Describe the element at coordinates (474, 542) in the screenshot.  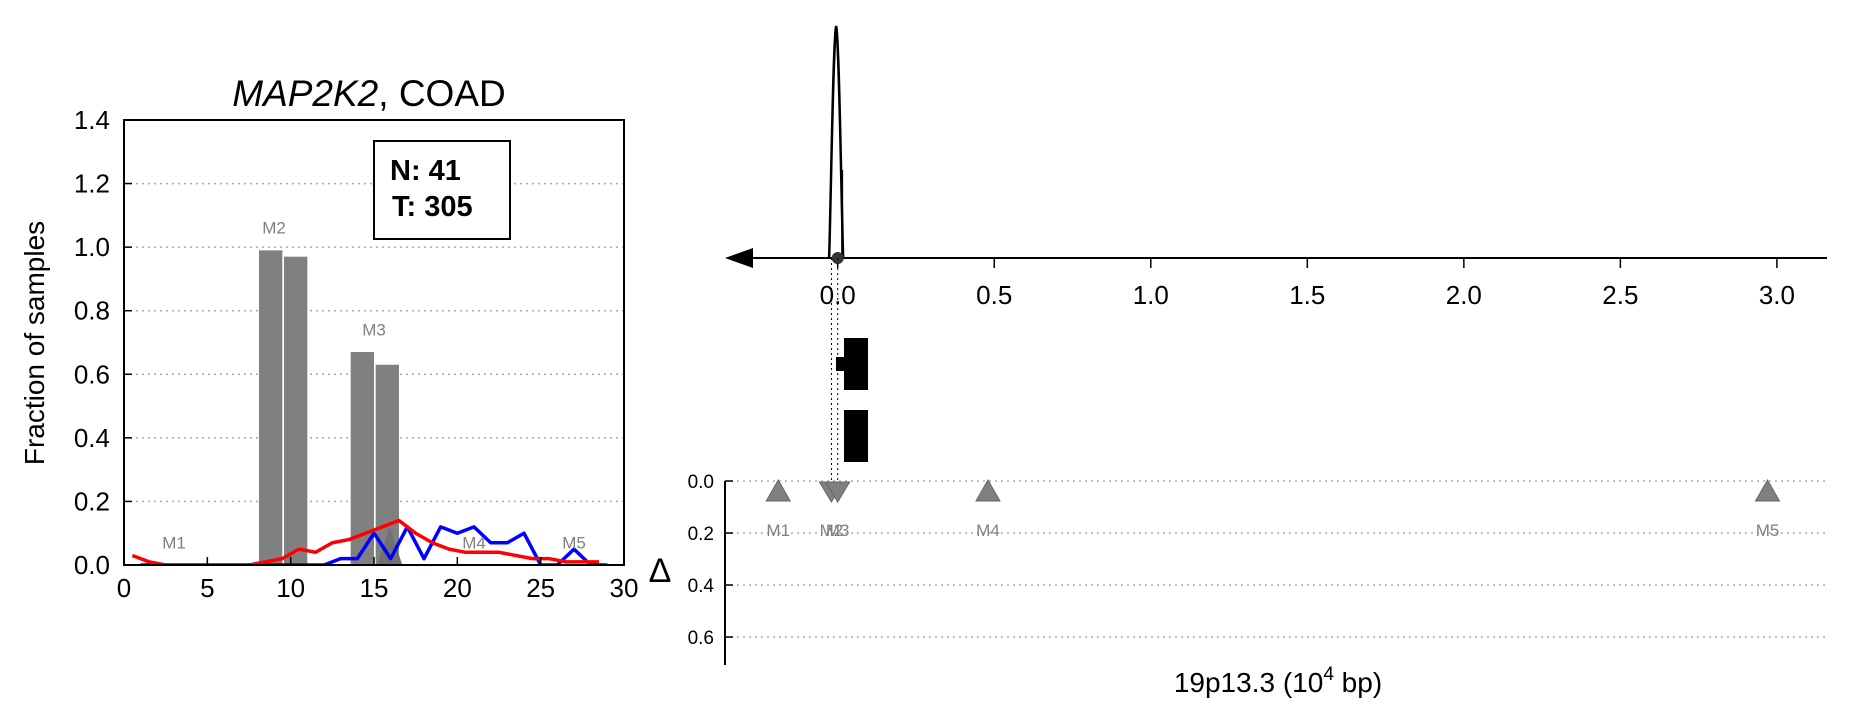
I see `left-marker-label: M4` at that location.